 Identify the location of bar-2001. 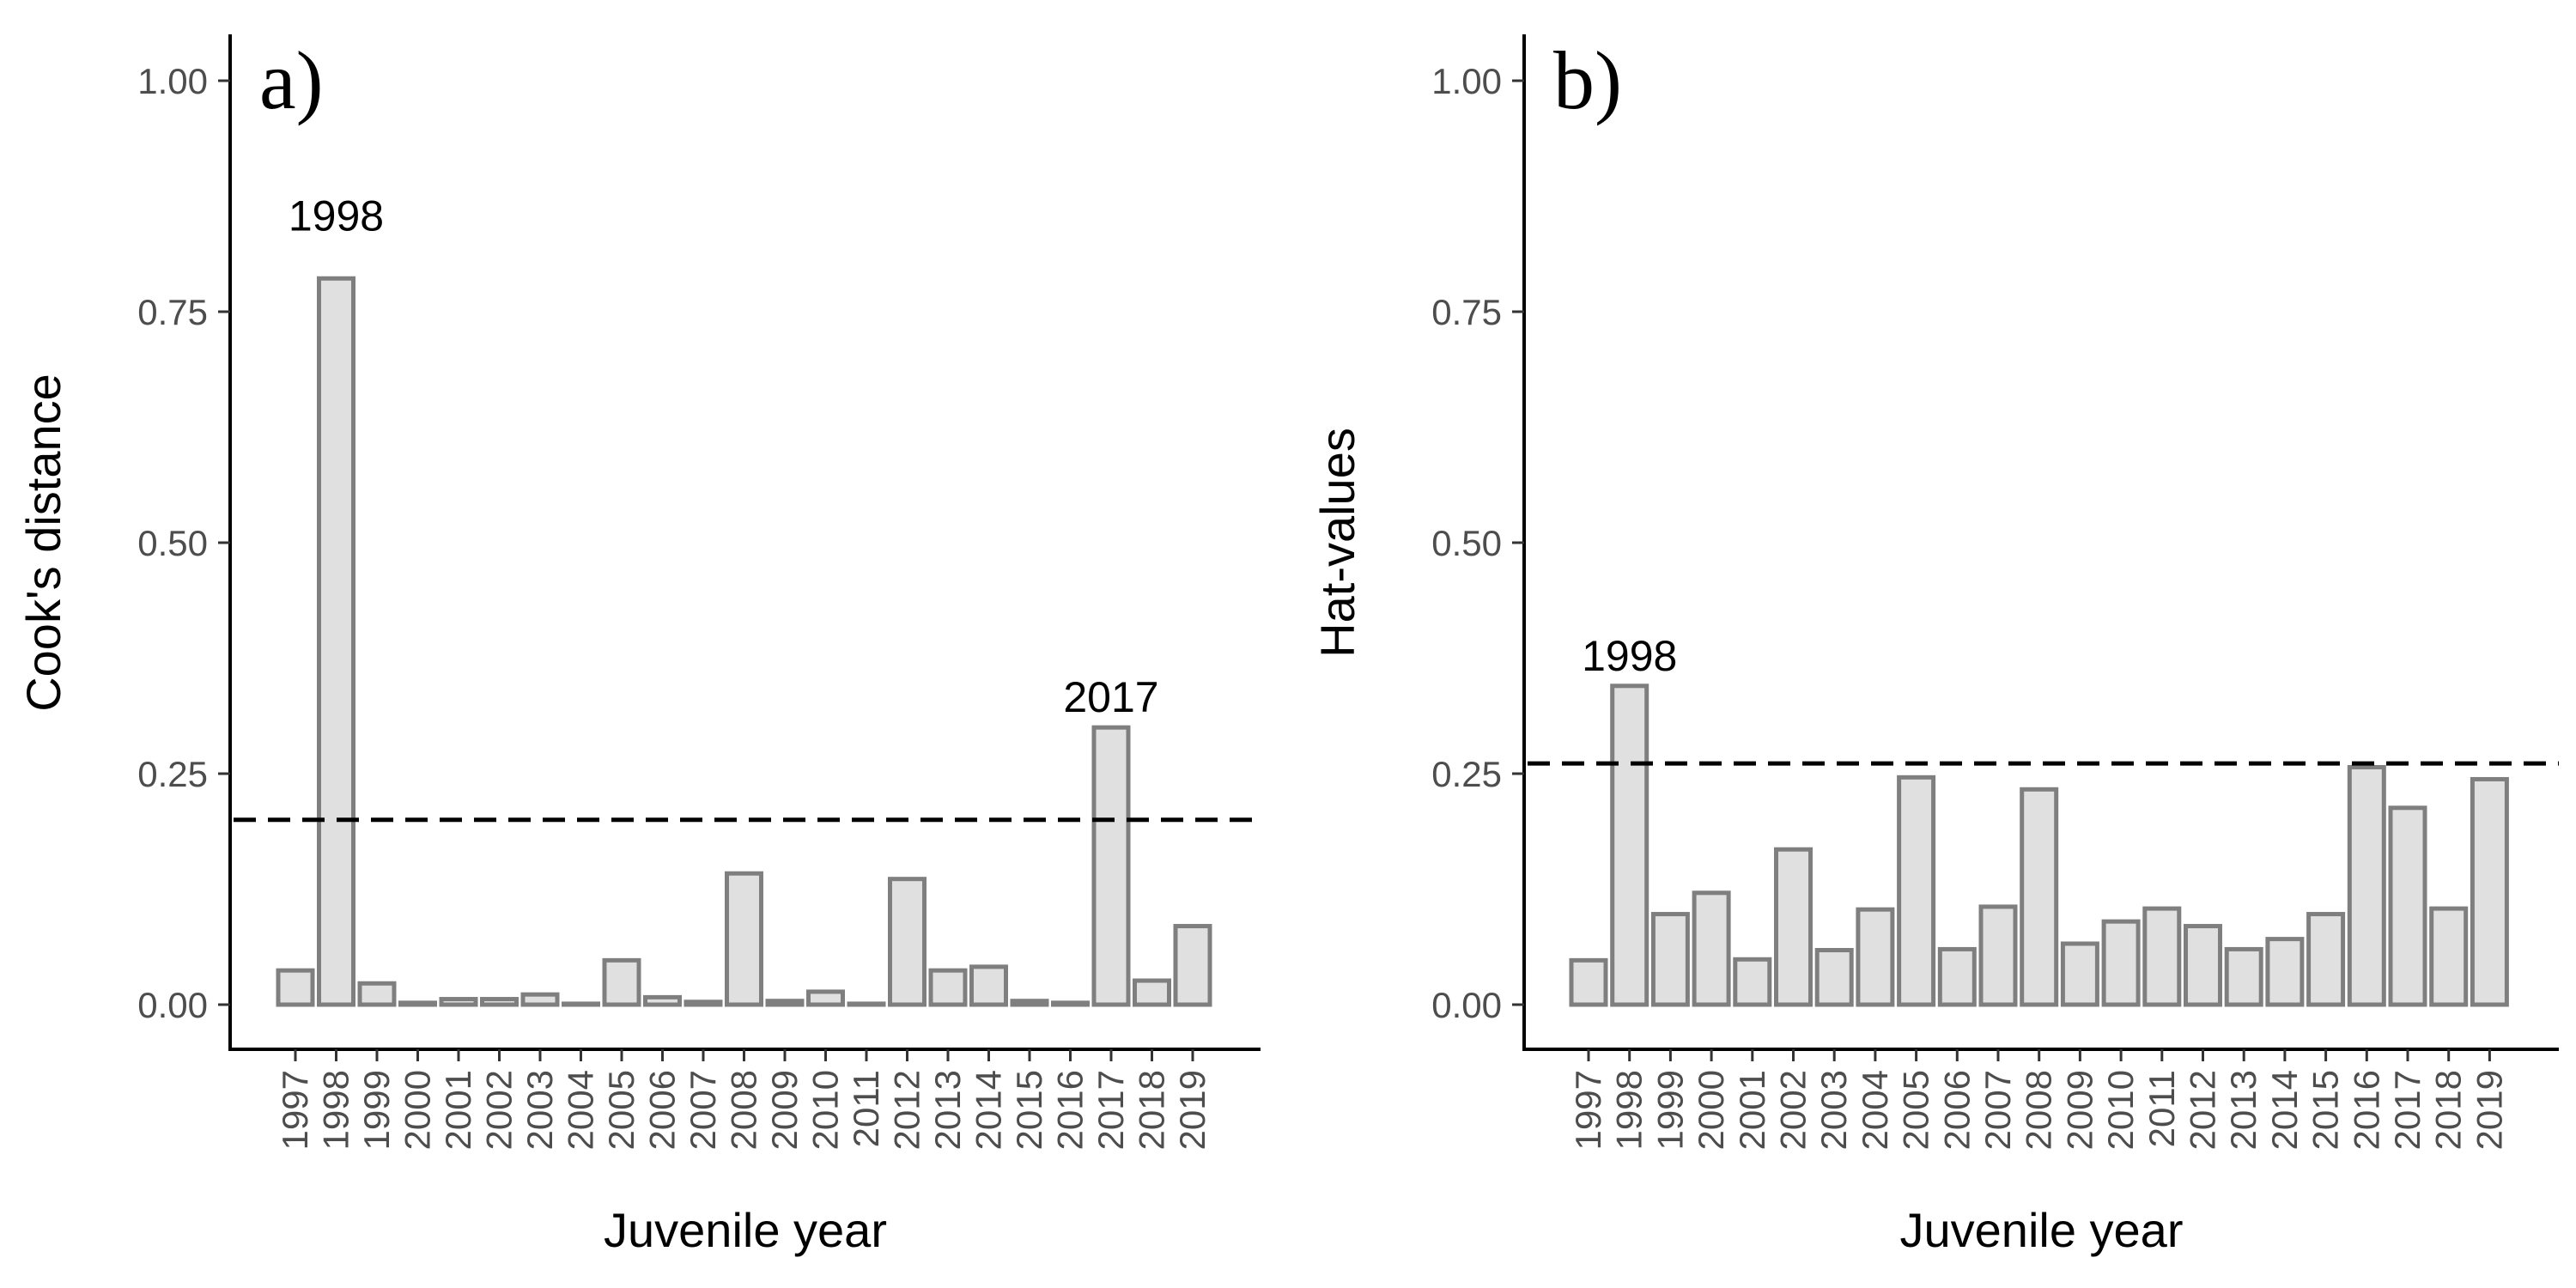
(1752, 982).